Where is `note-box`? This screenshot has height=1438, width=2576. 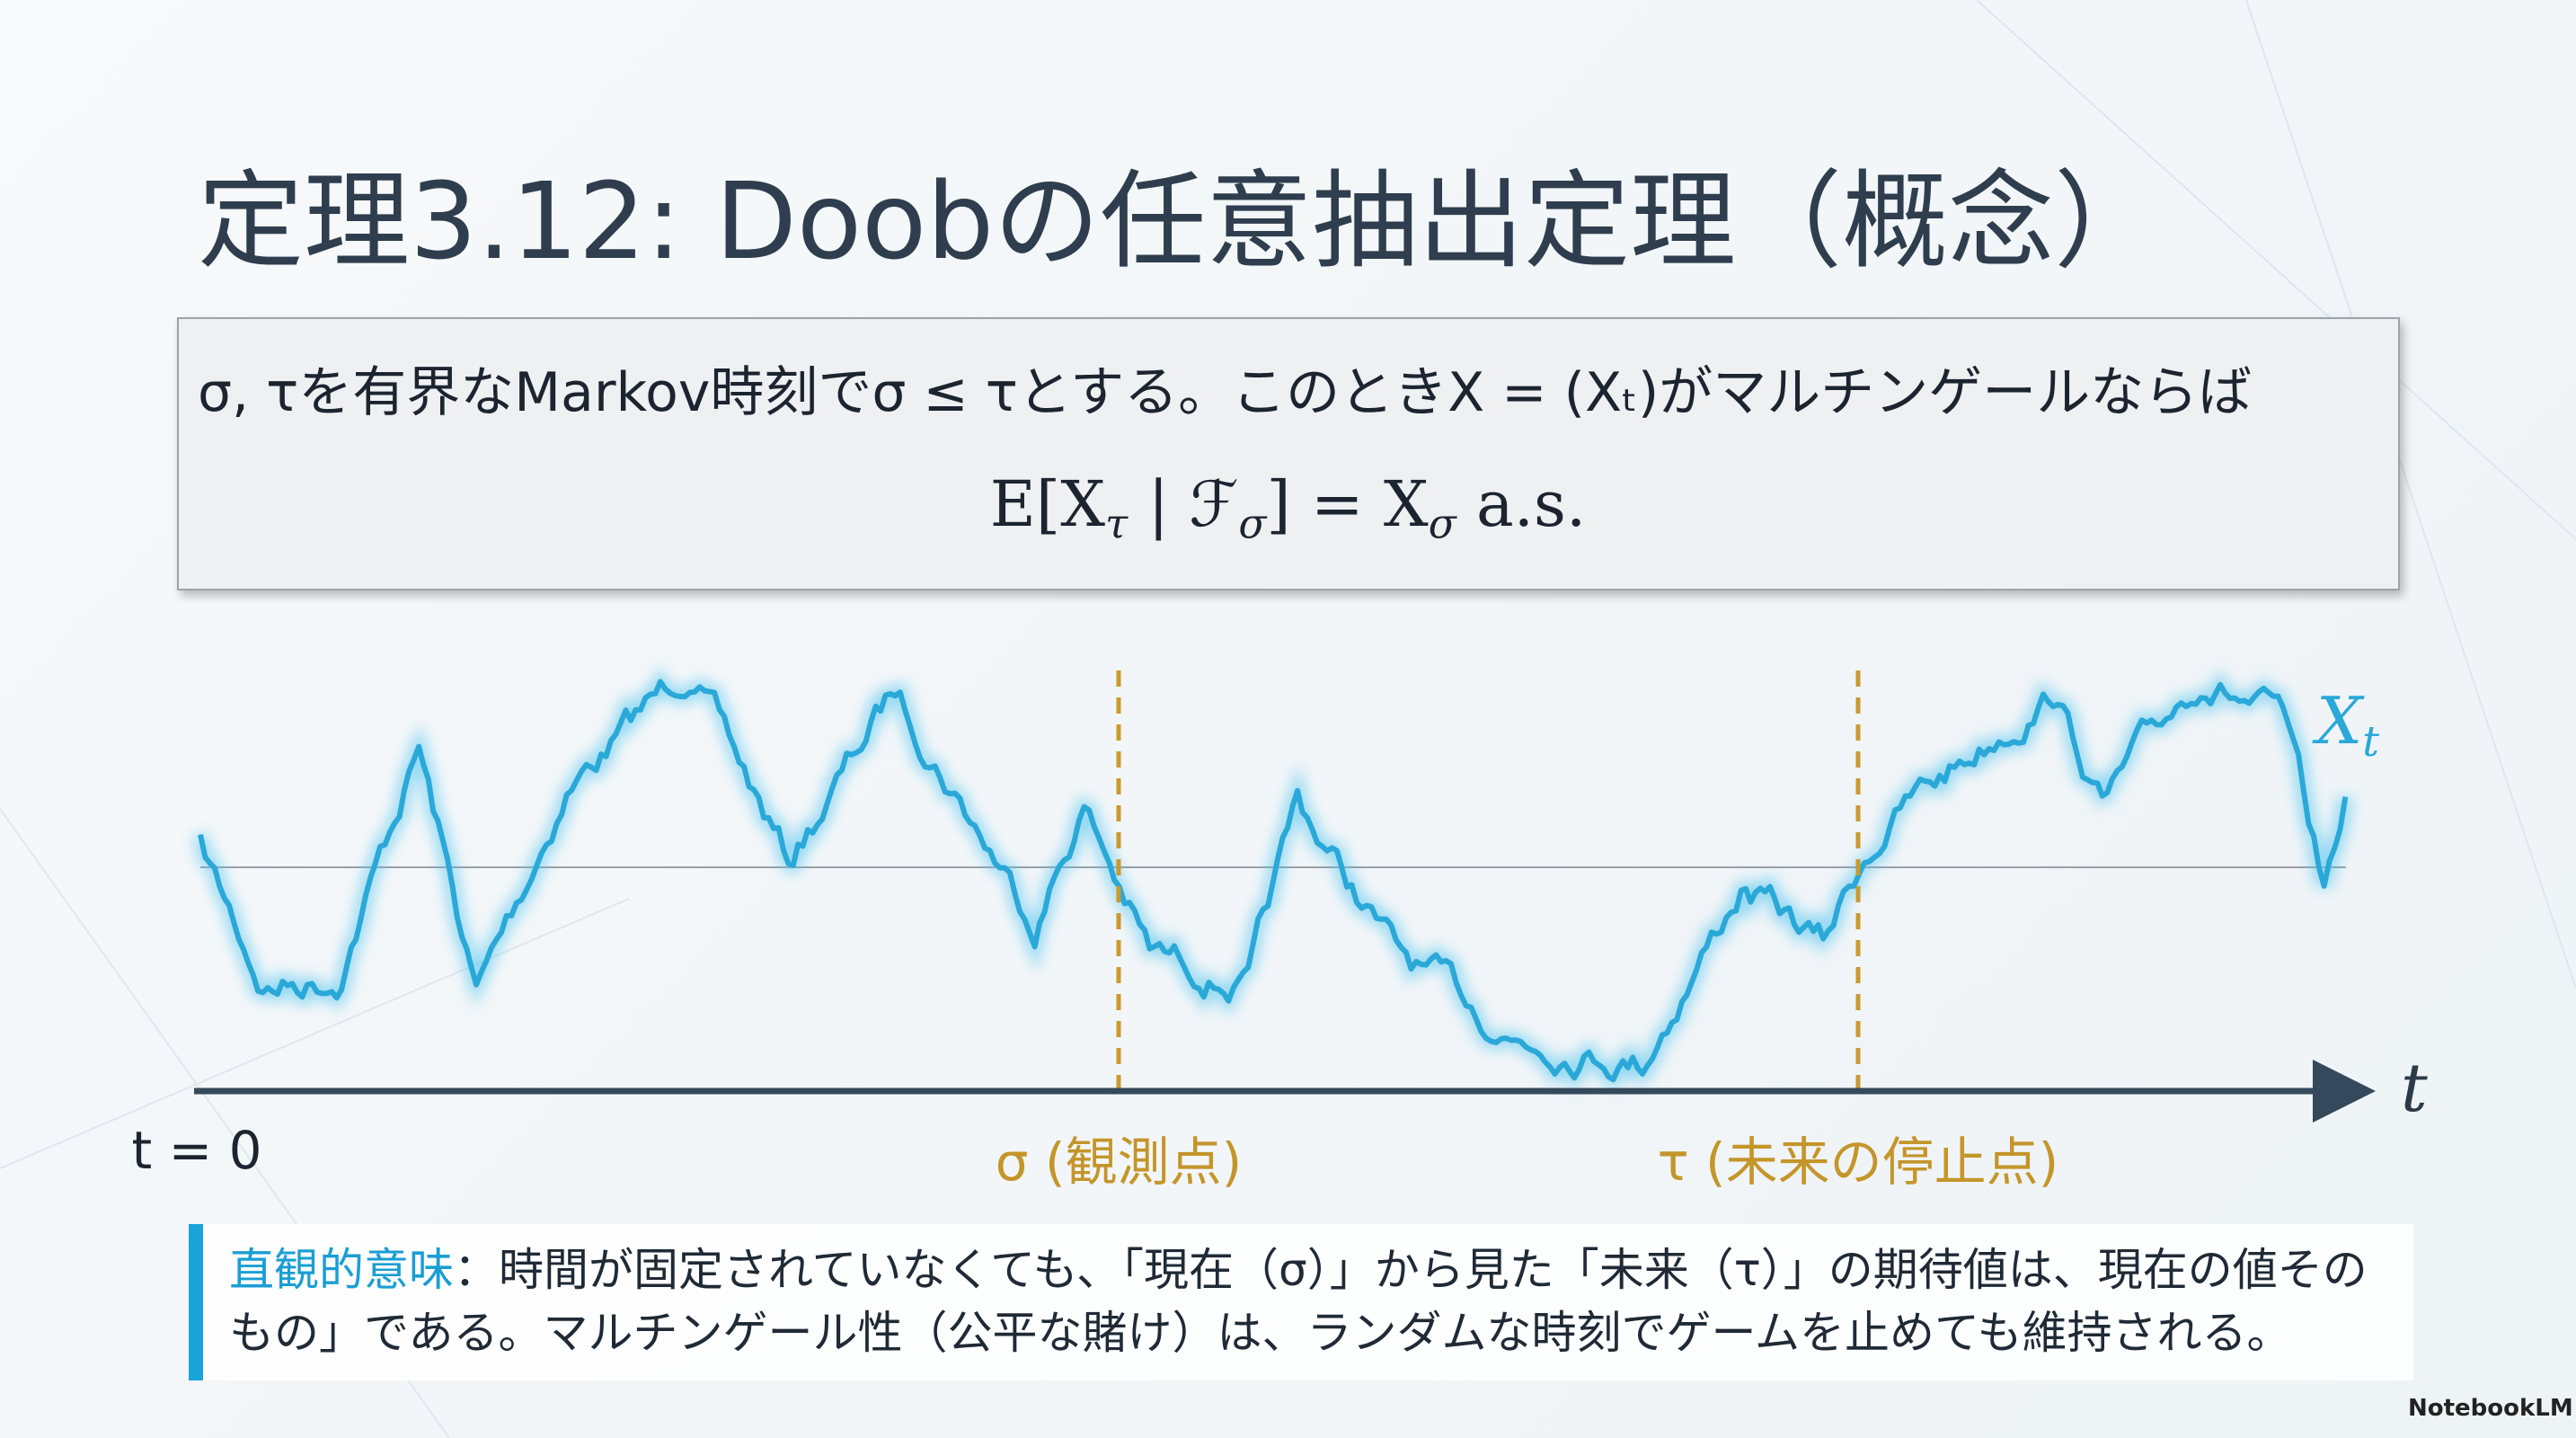 note-box is located at coordinates (1301, 1302).